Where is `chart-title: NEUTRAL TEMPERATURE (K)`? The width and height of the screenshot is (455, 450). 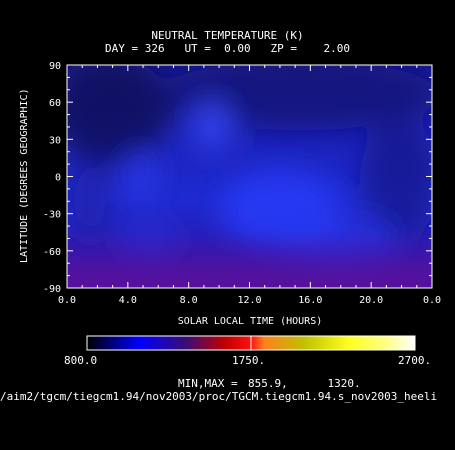
chart-title: NEUTRAL TEMPERATURE (K) is located at coordinates (227, 35).